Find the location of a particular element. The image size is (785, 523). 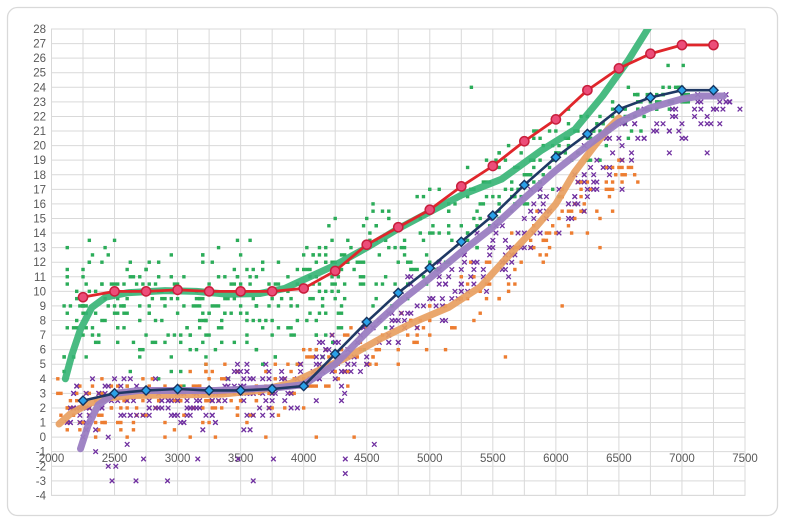

y-tick-label: 1 is located at coordinates (43, 424).